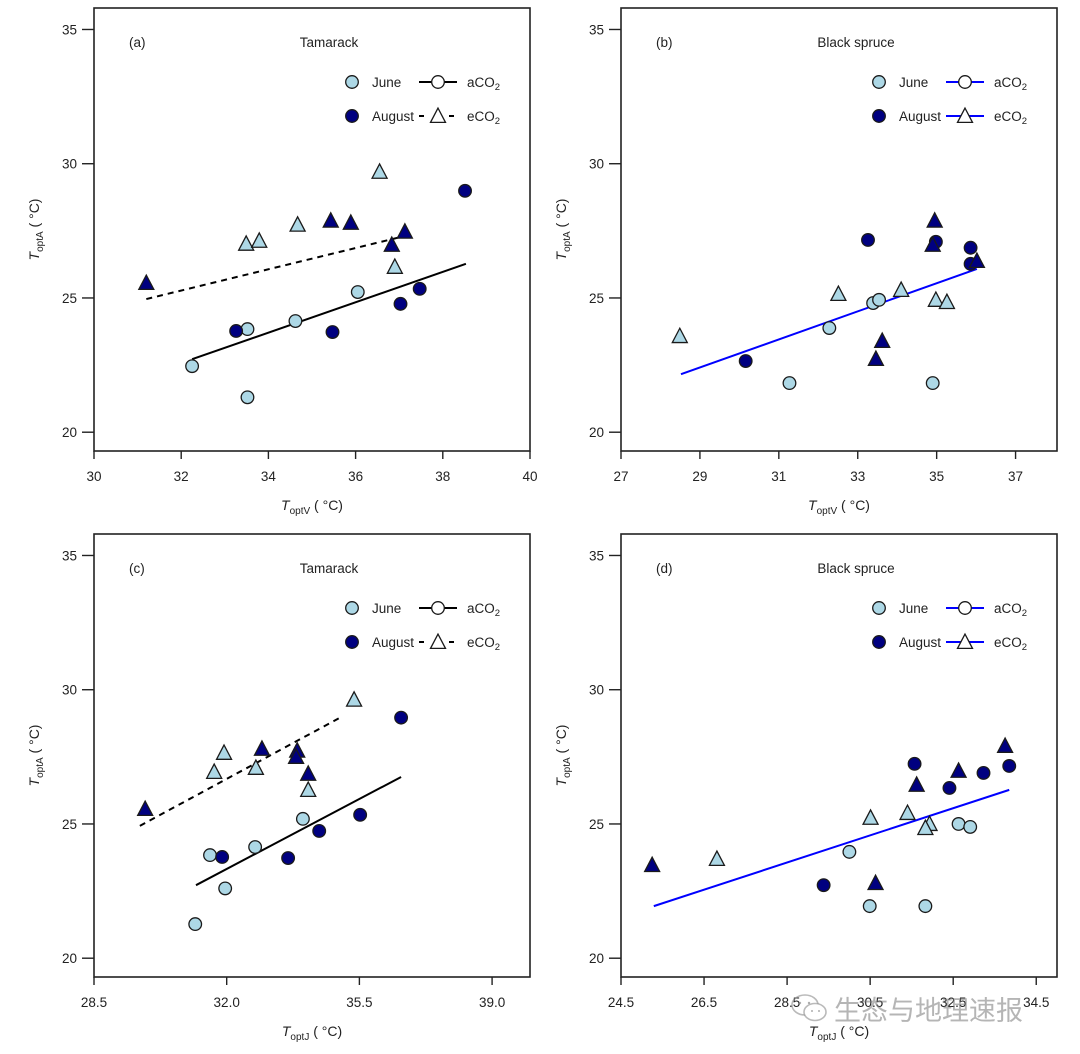 The image size is (1080, 1054). What do you see at coordinates (664, 42) in the screenshot?
I see `panel-label: (b)` at bounding box center [664, 42].